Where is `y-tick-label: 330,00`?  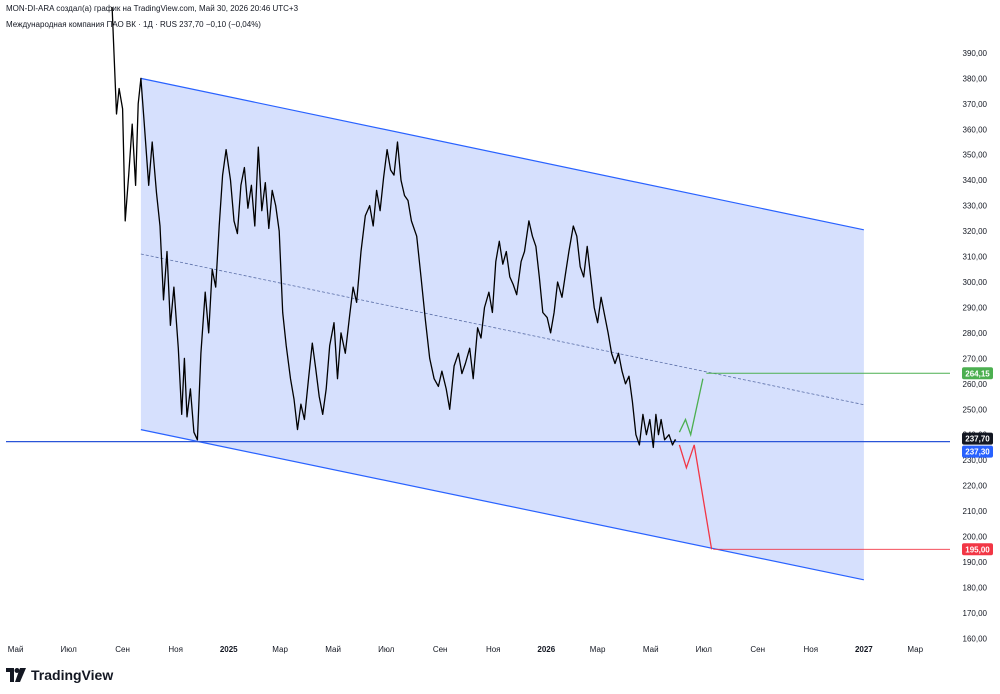
y-tick-label: 330,00 is located at coordinates (975, 206).